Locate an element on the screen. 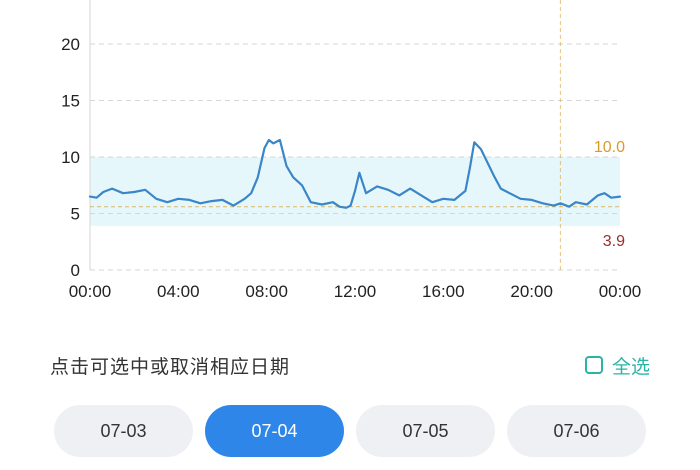 This screenshot has height=470, width=700. x-tick-label: 12:00 is located at coordinates (355, 291).